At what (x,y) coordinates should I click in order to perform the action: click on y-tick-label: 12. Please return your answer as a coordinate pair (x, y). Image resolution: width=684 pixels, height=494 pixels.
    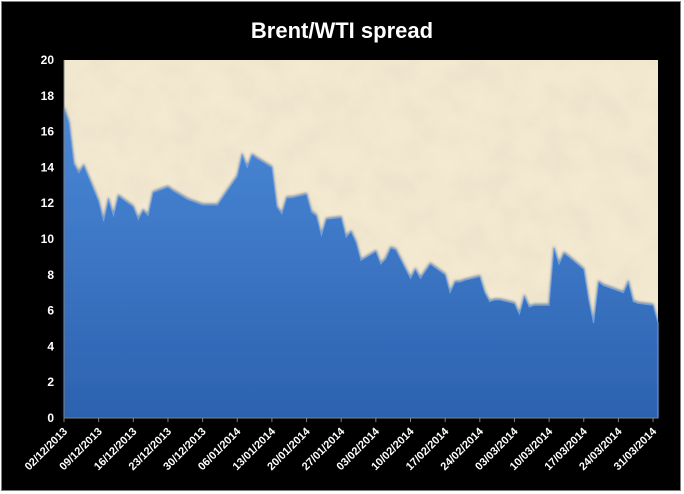
    Looking at the image, I should click on (48, 203).